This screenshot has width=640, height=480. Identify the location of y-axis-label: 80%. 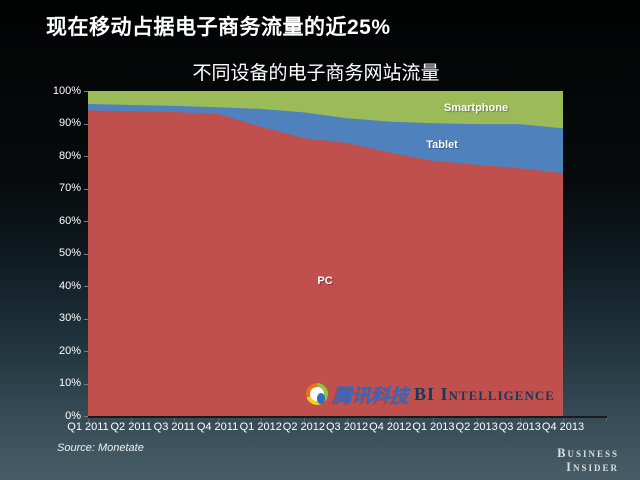
(69, 155).